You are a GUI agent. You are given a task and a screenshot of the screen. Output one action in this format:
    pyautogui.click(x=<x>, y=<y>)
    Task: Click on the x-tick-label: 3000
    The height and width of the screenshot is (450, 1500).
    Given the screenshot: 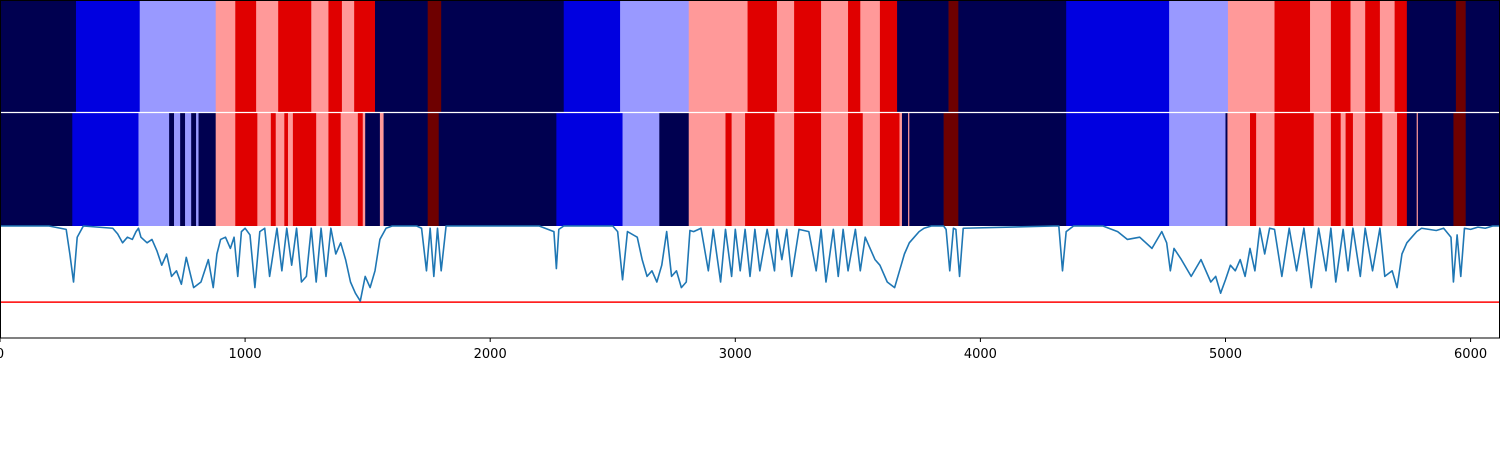 What is the action you would take?
    pyautogui.click(x=735, y=354)
    